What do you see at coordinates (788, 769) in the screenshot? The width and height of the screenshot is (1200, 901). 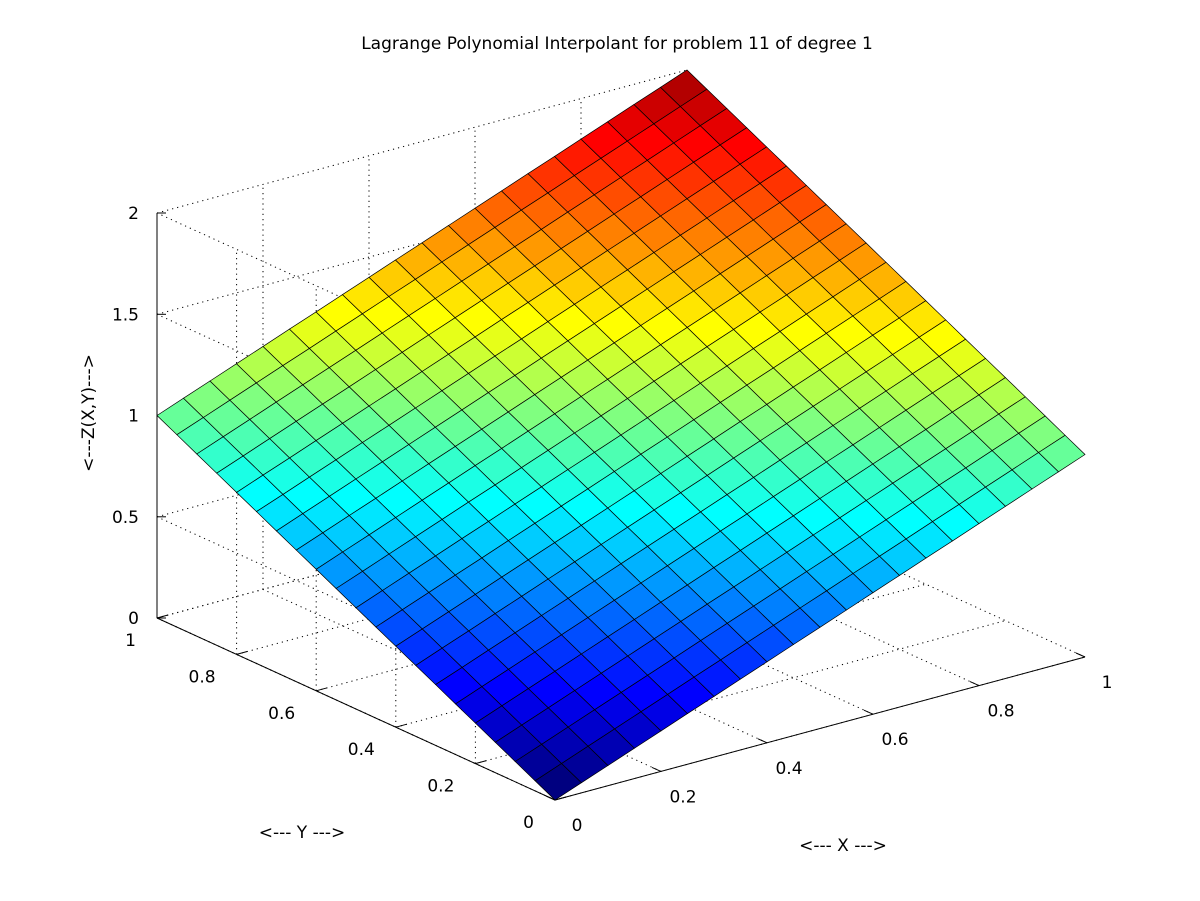 I see `x-tick-label: 0.4` at bounding box center [788, 769].